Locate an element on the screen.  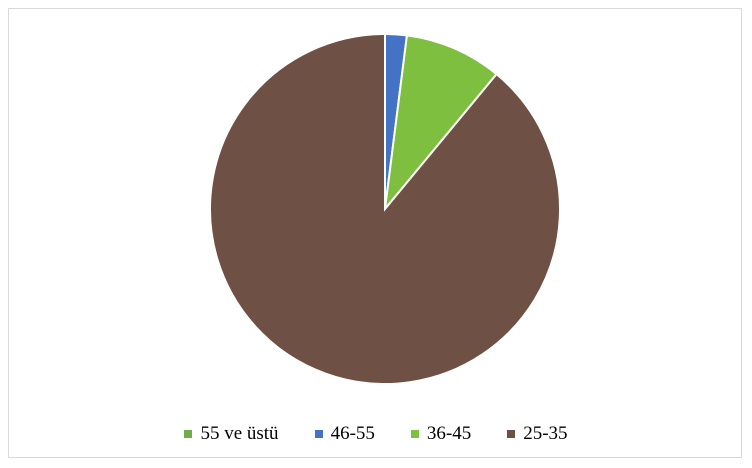
legend-item: 36-45 is located at coordinates (441, 434).